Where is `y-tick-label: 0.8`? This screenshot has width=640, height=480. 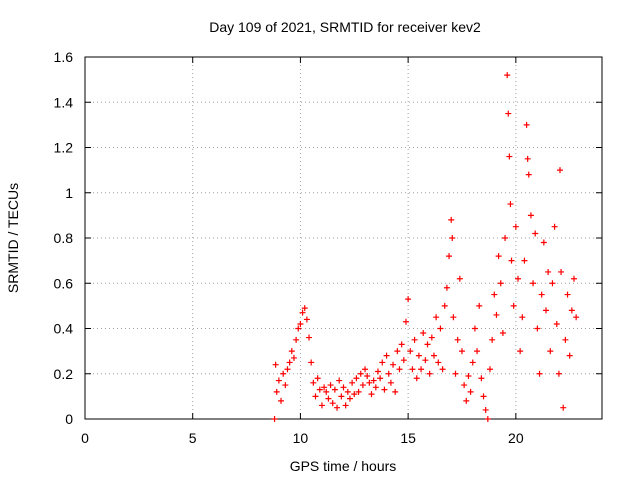 y-tick-label: 0.8 is located at coordinates (64, 238).